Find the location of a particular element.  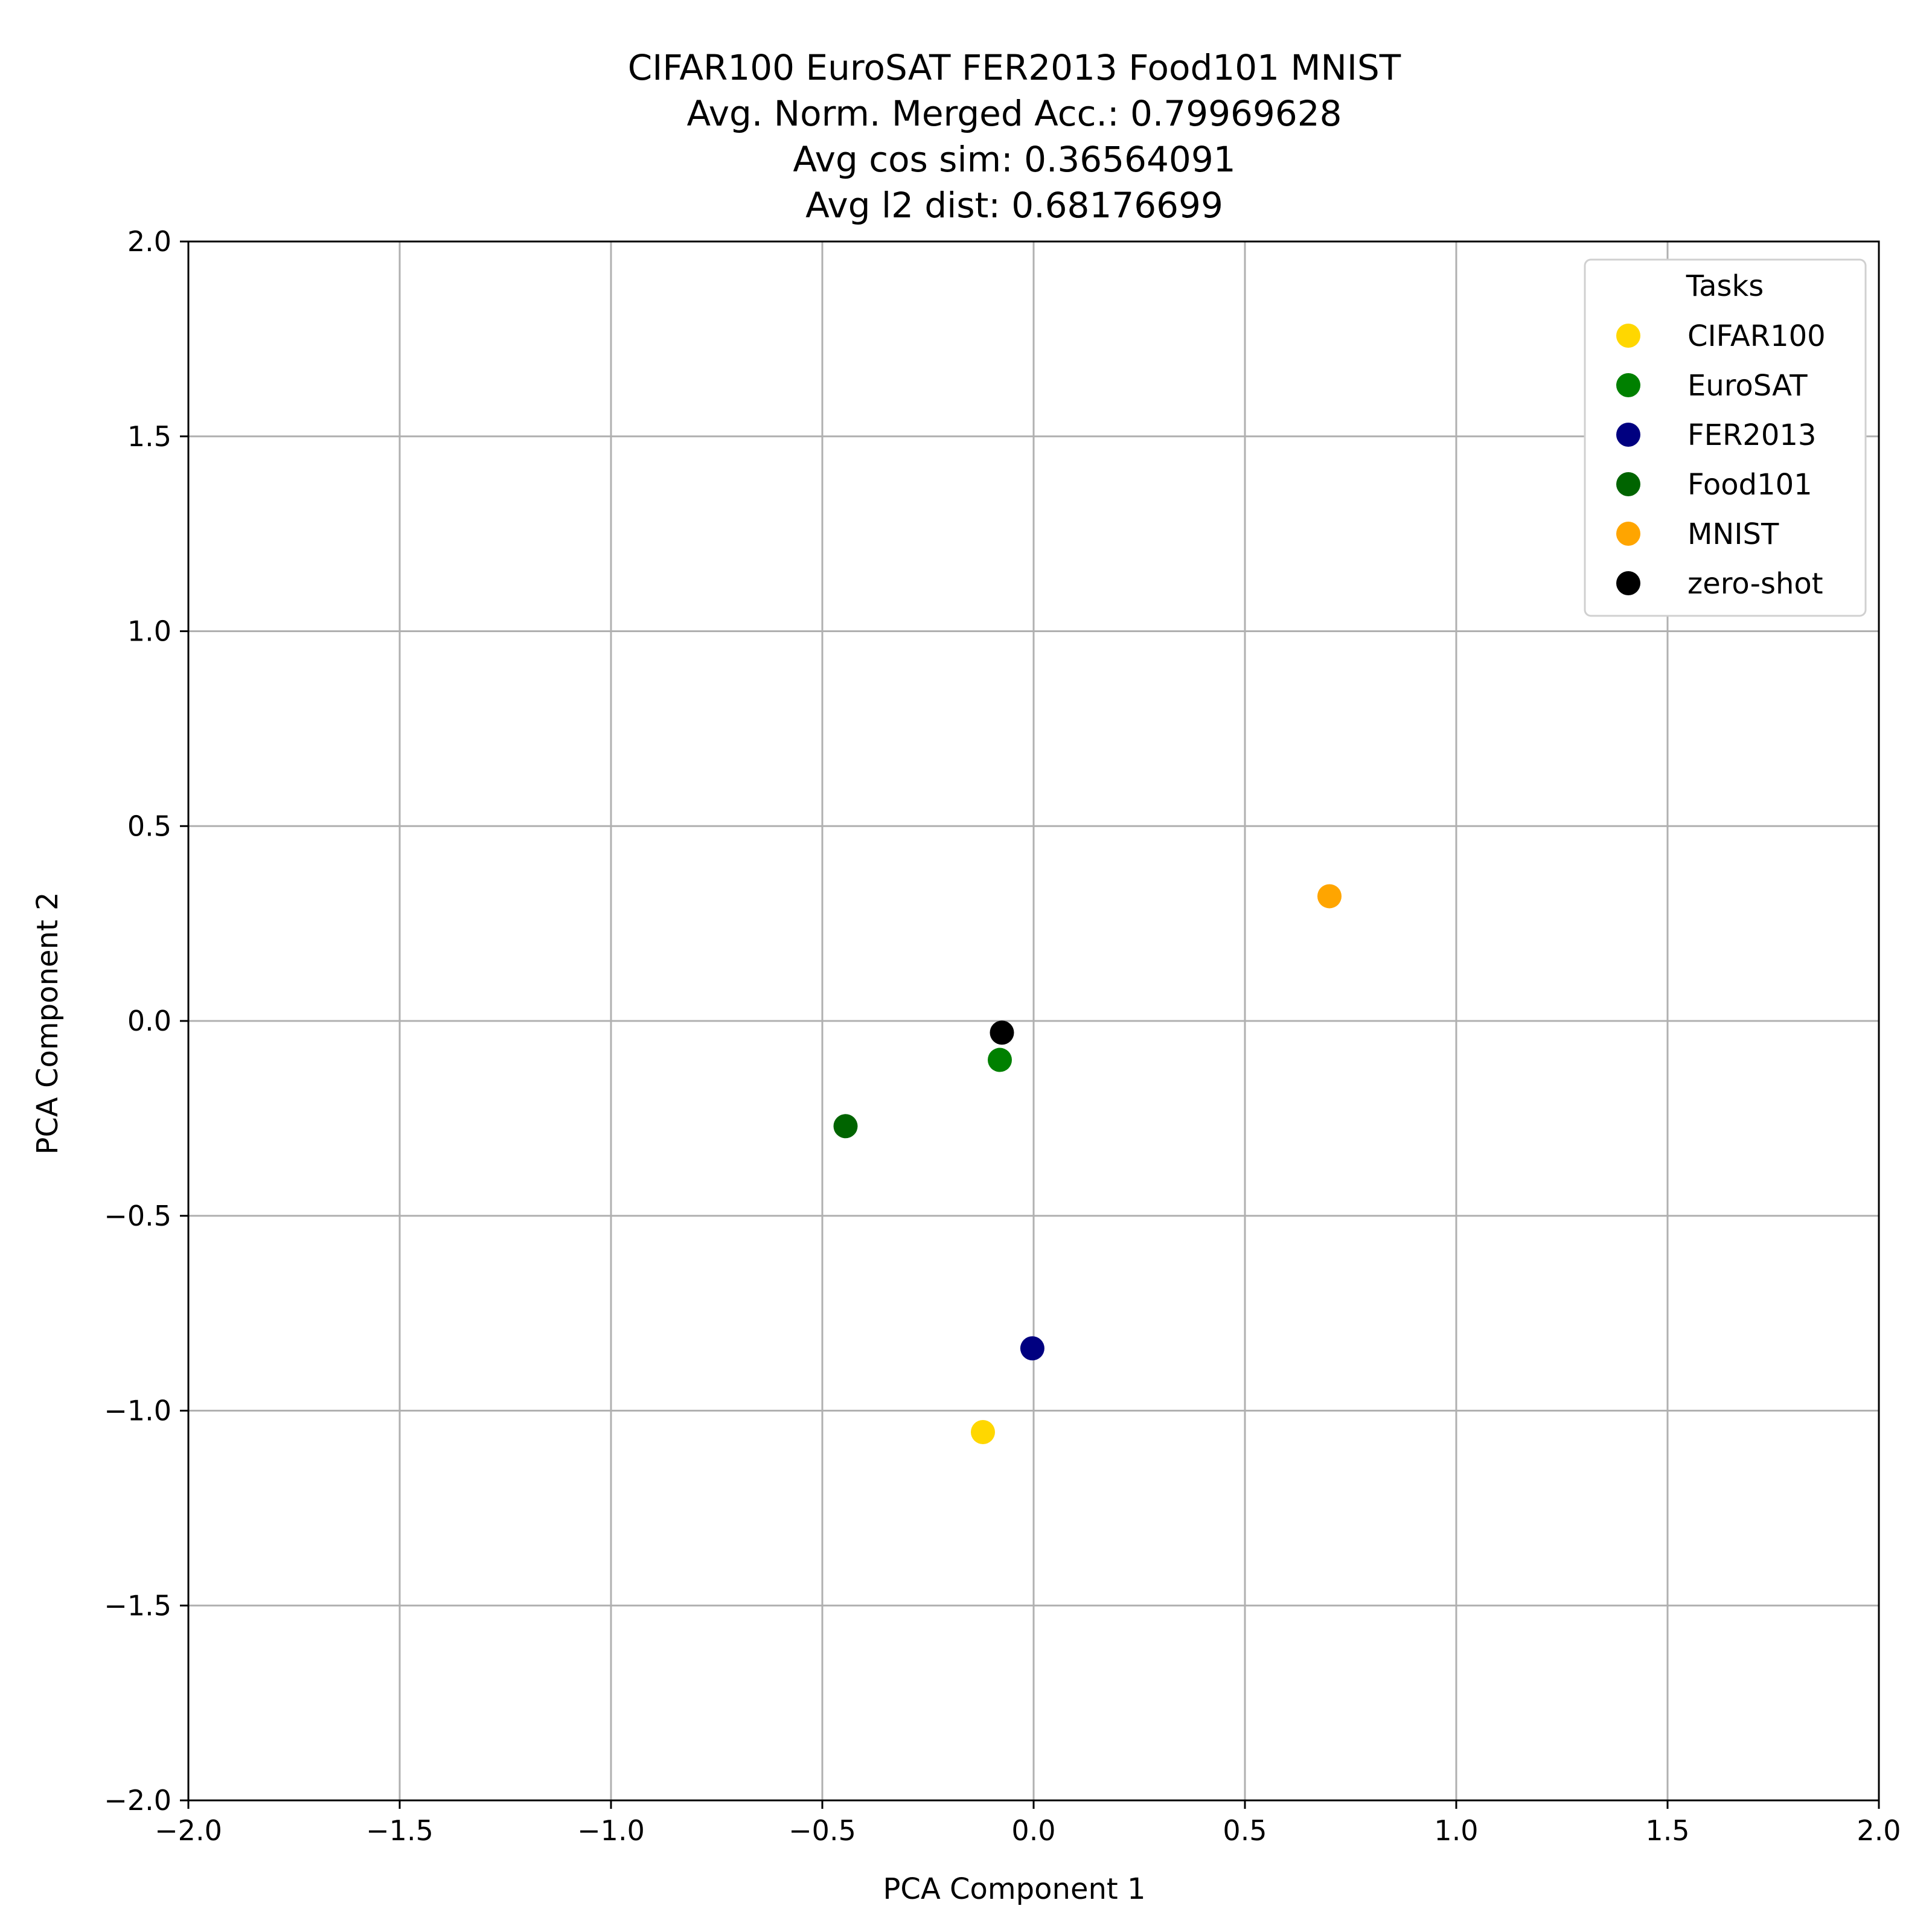

y-axis-ticks: −2.0 −1.5 −1.0 −0.5 0.0 0.5 1.0 1.5 2.0 is located at coordinates (146, 1021).